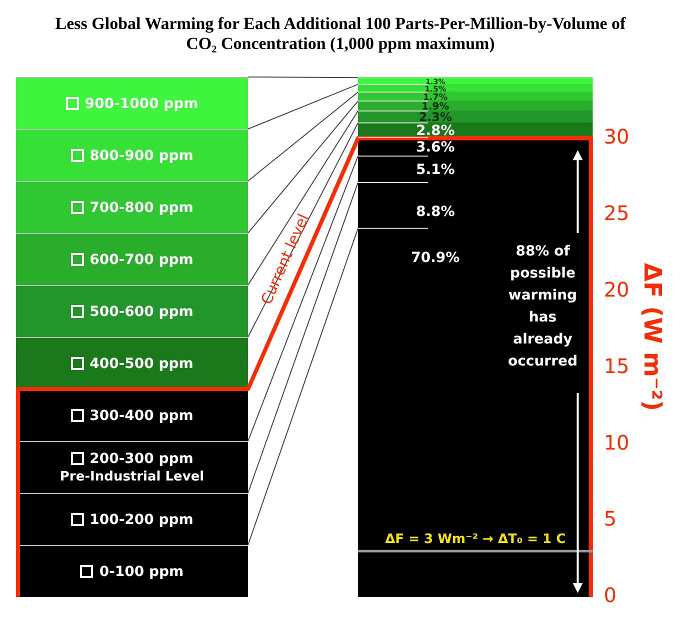 This screenshot has height=621, width=681. Describe the element at coordinates (142, 208) in the screenshot. I see `legend-label: 700-800 ppm` at that location.